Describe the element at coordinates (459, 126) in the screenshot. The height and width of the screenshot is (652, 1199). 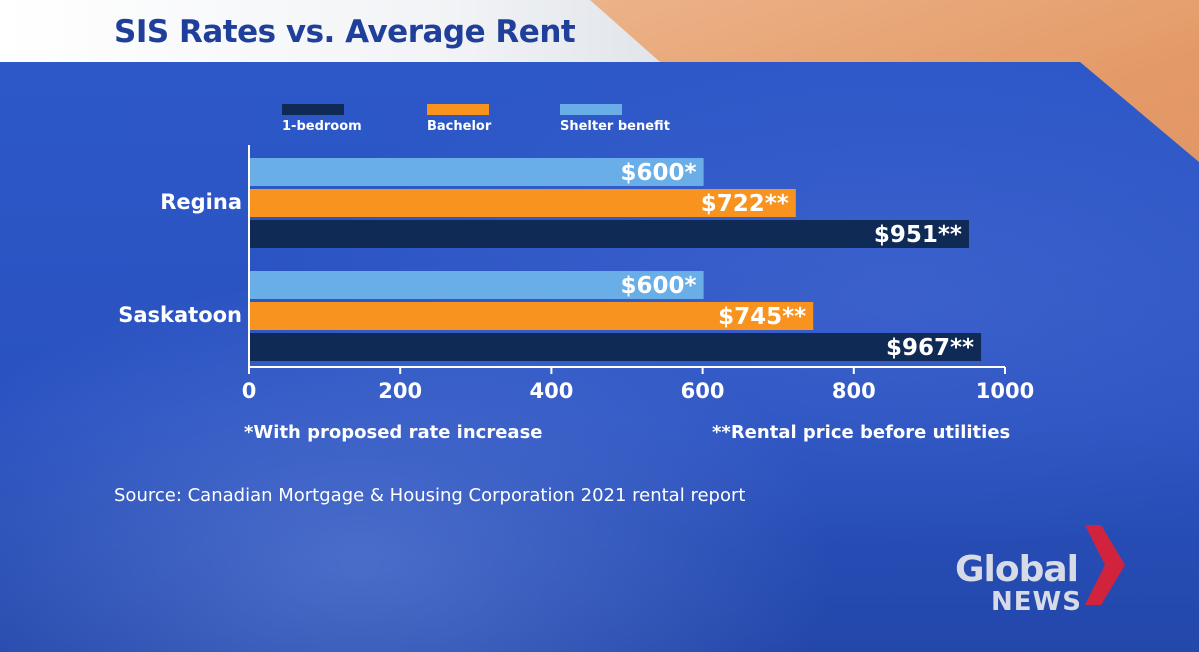
I see `legend-label-bachelor: Bachelor` at that location.